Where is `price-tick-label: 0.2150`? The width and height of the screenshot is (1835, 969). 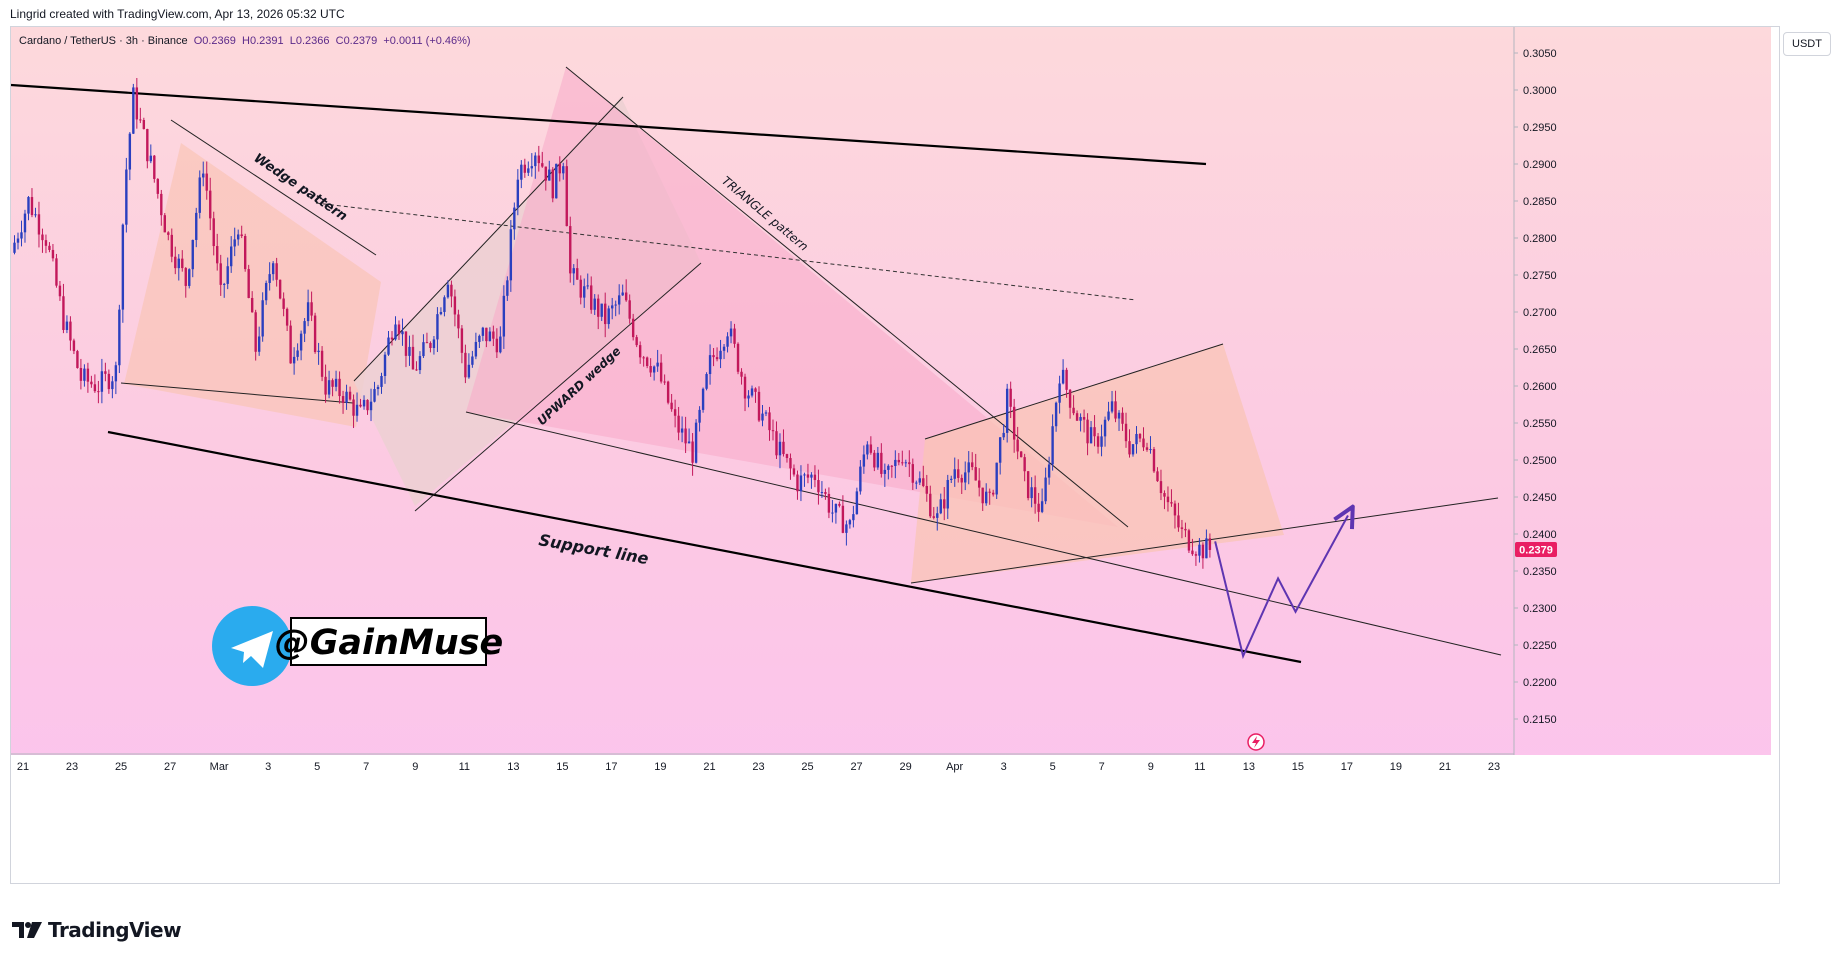
price-tick-label: 0.2150 is located at coordinates (1540, 720).